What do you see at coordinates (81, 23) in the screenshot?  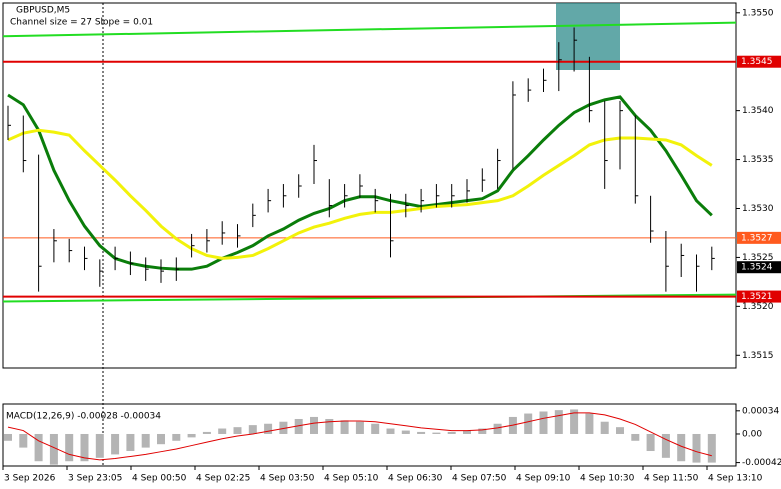 I see `chart-subtitle: Channel size = 27 Slope = 0.01` at bounding box center [81, 23].